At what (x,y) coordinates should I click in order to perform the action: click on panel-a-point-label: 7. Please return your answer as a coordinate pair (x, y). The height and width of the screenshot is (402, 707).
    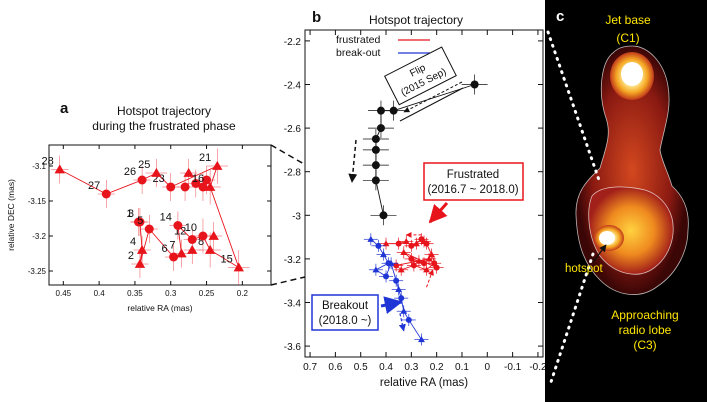
    Looking at the image, I should click on (172, 246).